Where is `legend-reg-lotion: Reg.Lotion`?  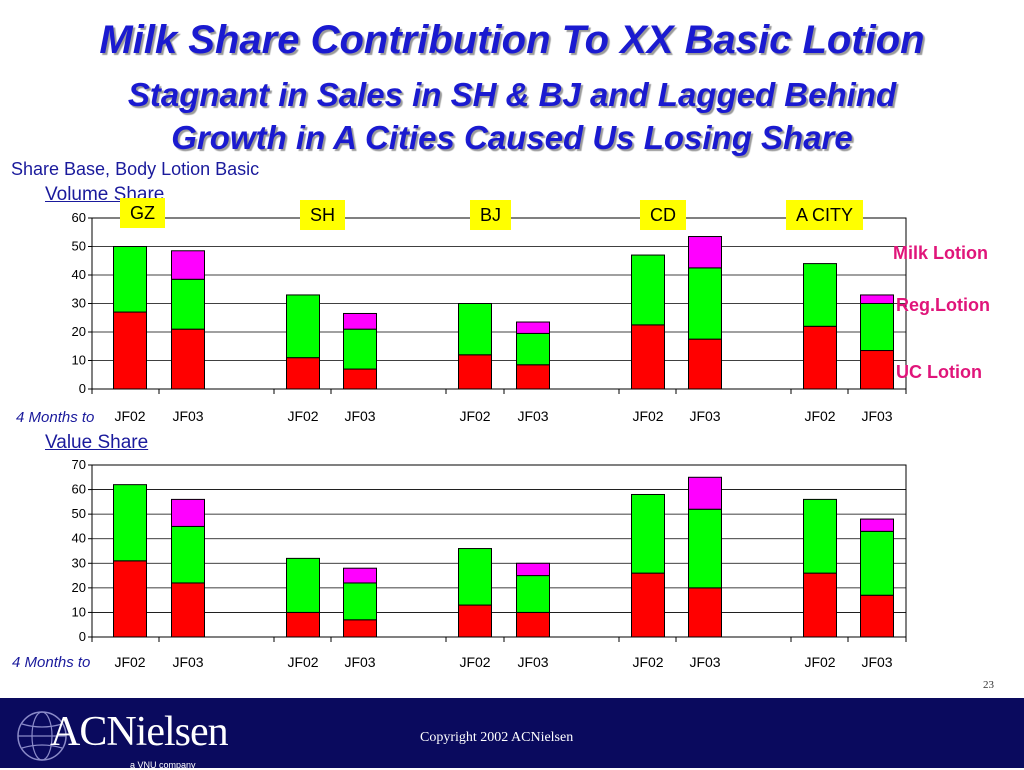 legend-reg-lotion: Reg.Lotion is located at coordinates (943, 305).